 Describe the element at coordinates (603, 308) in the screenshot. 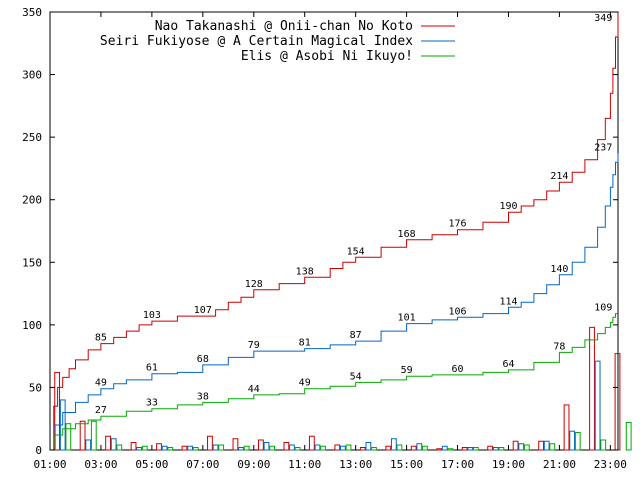

I see `point-label: 109` at that location.